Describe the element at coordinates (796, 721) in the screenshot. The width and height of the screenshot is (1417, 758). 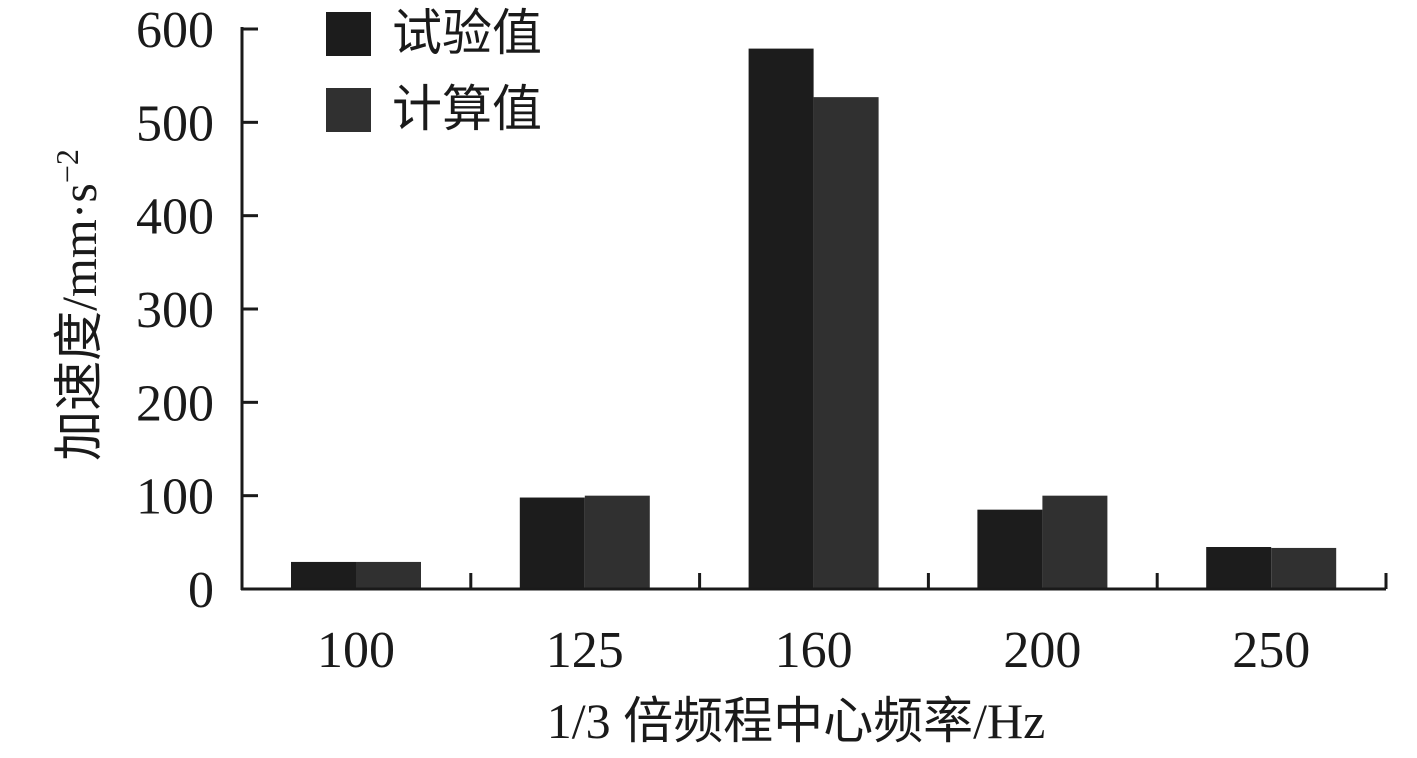
I see `x-axis-title: 1/3 倍频程中心频率/Hz` at that location.